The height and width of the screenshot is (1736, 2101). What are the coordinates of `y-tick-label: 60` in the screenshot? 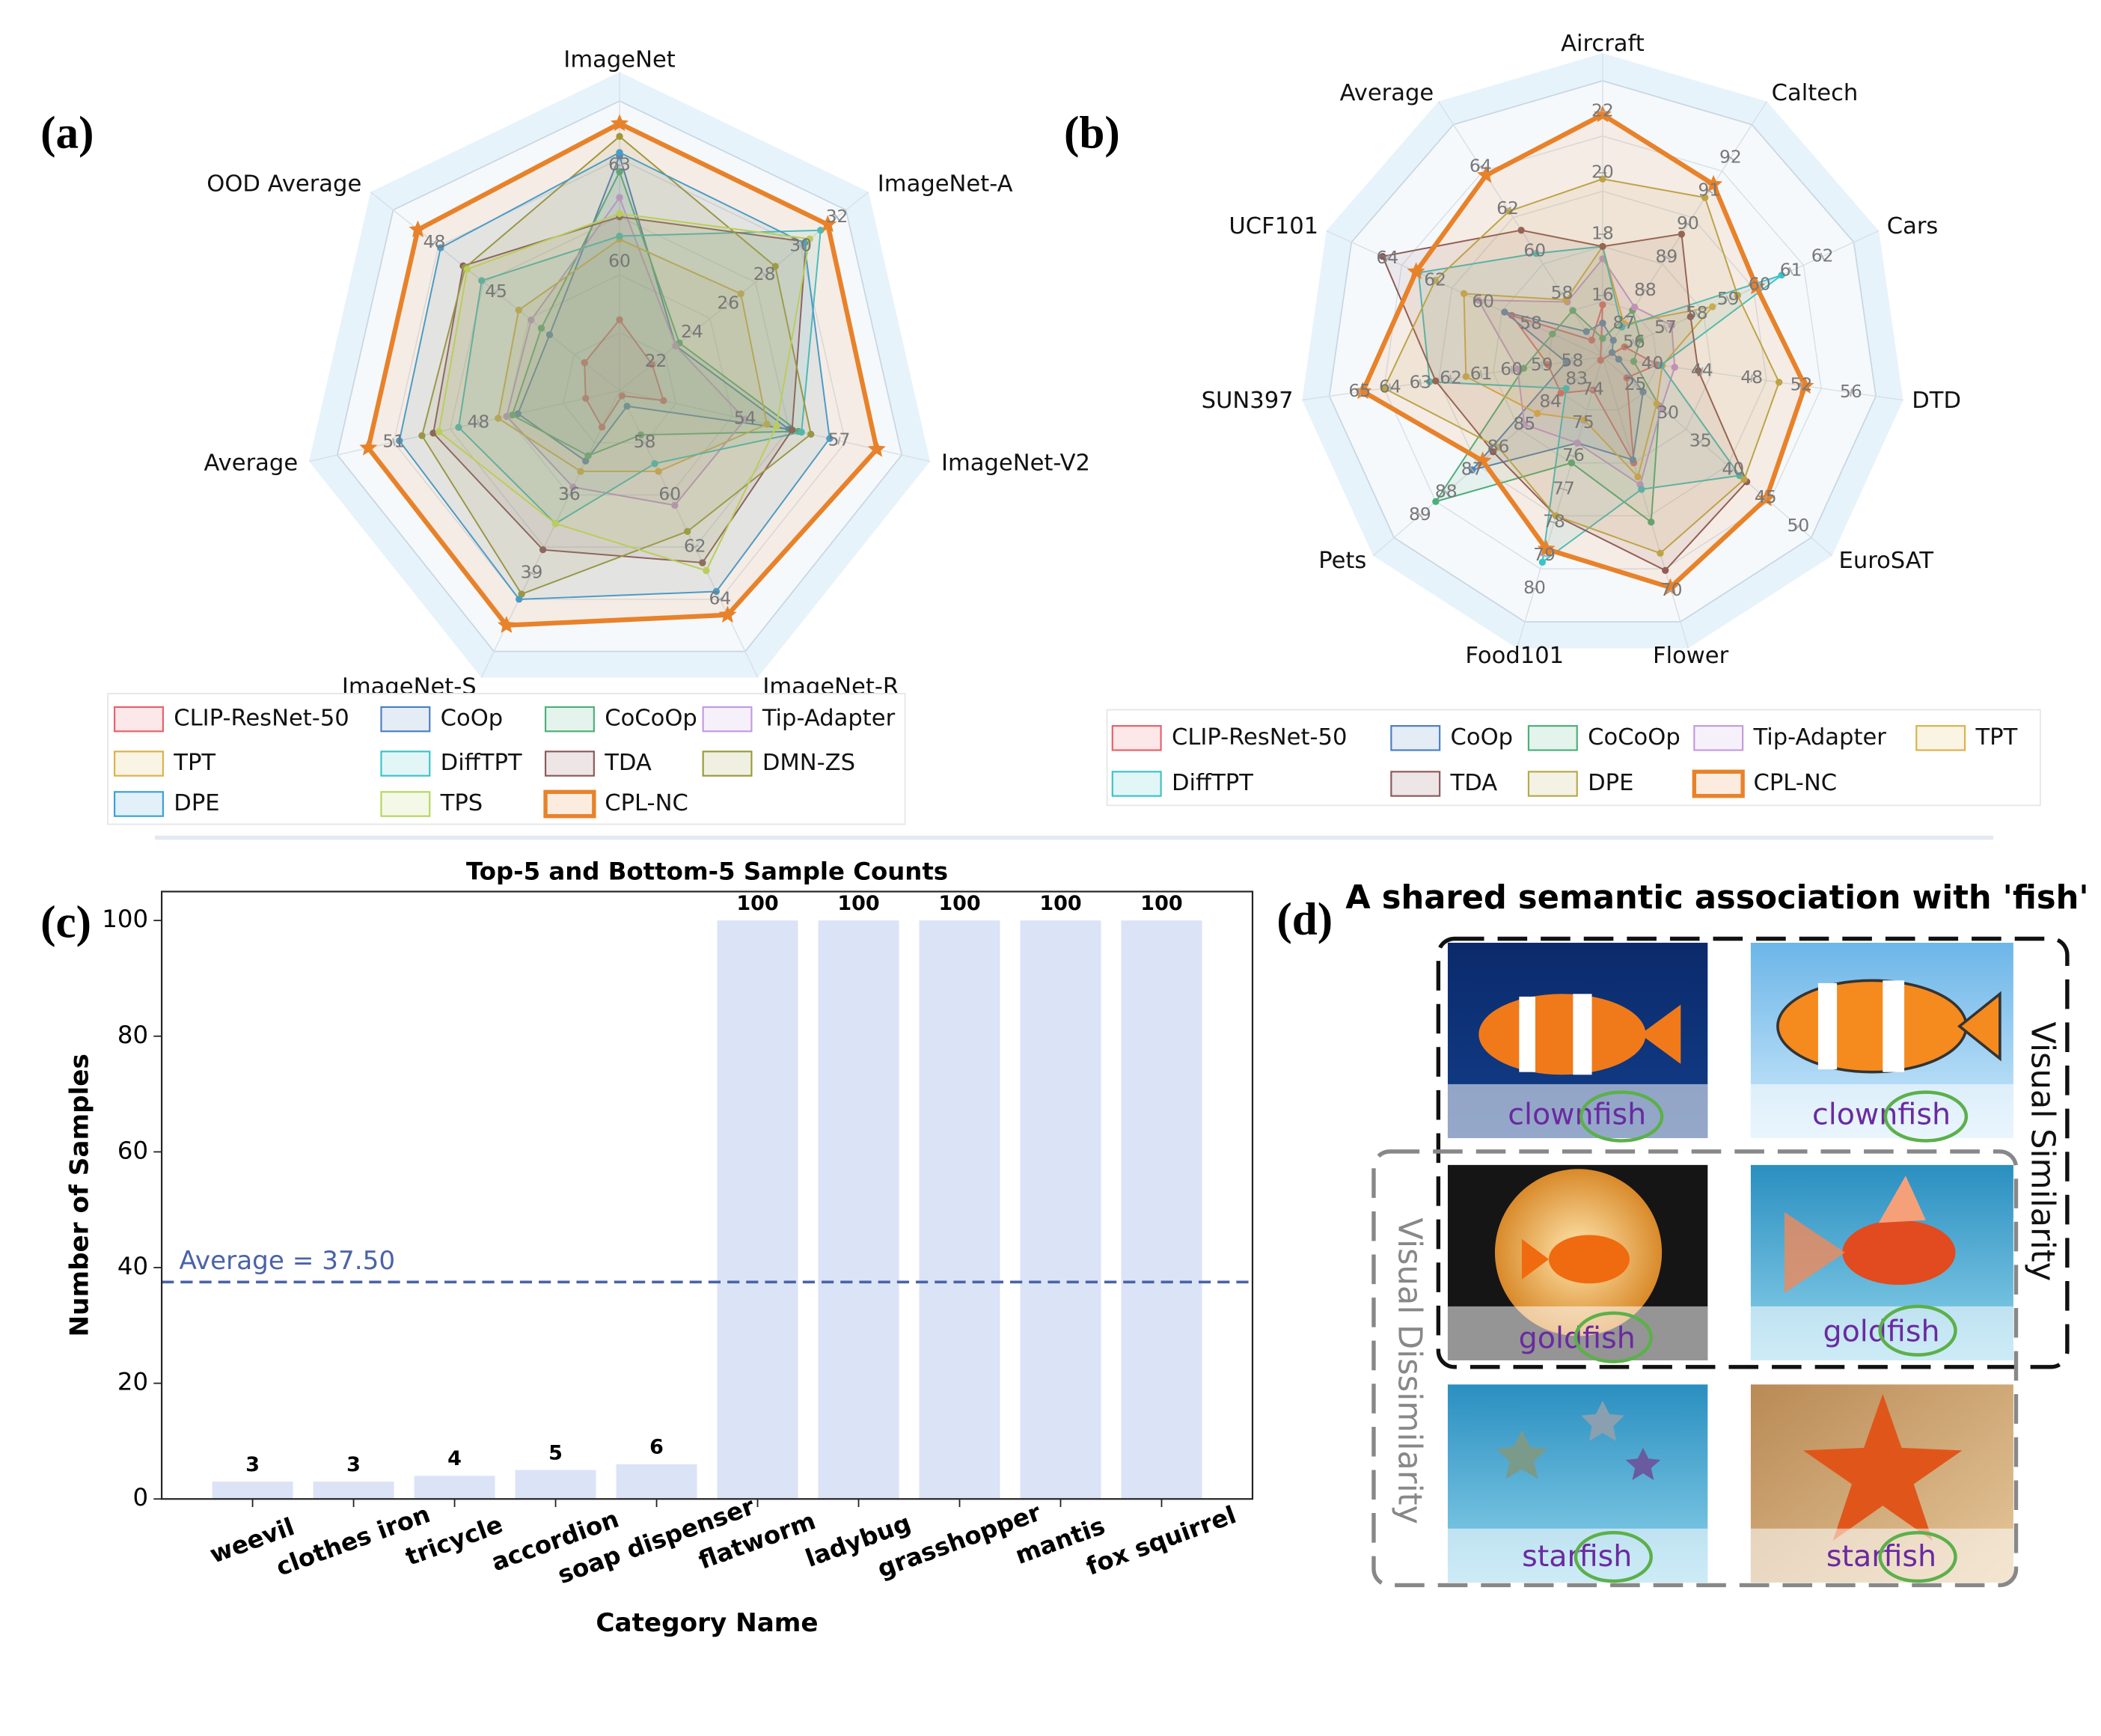 It's located at (133, 1150).